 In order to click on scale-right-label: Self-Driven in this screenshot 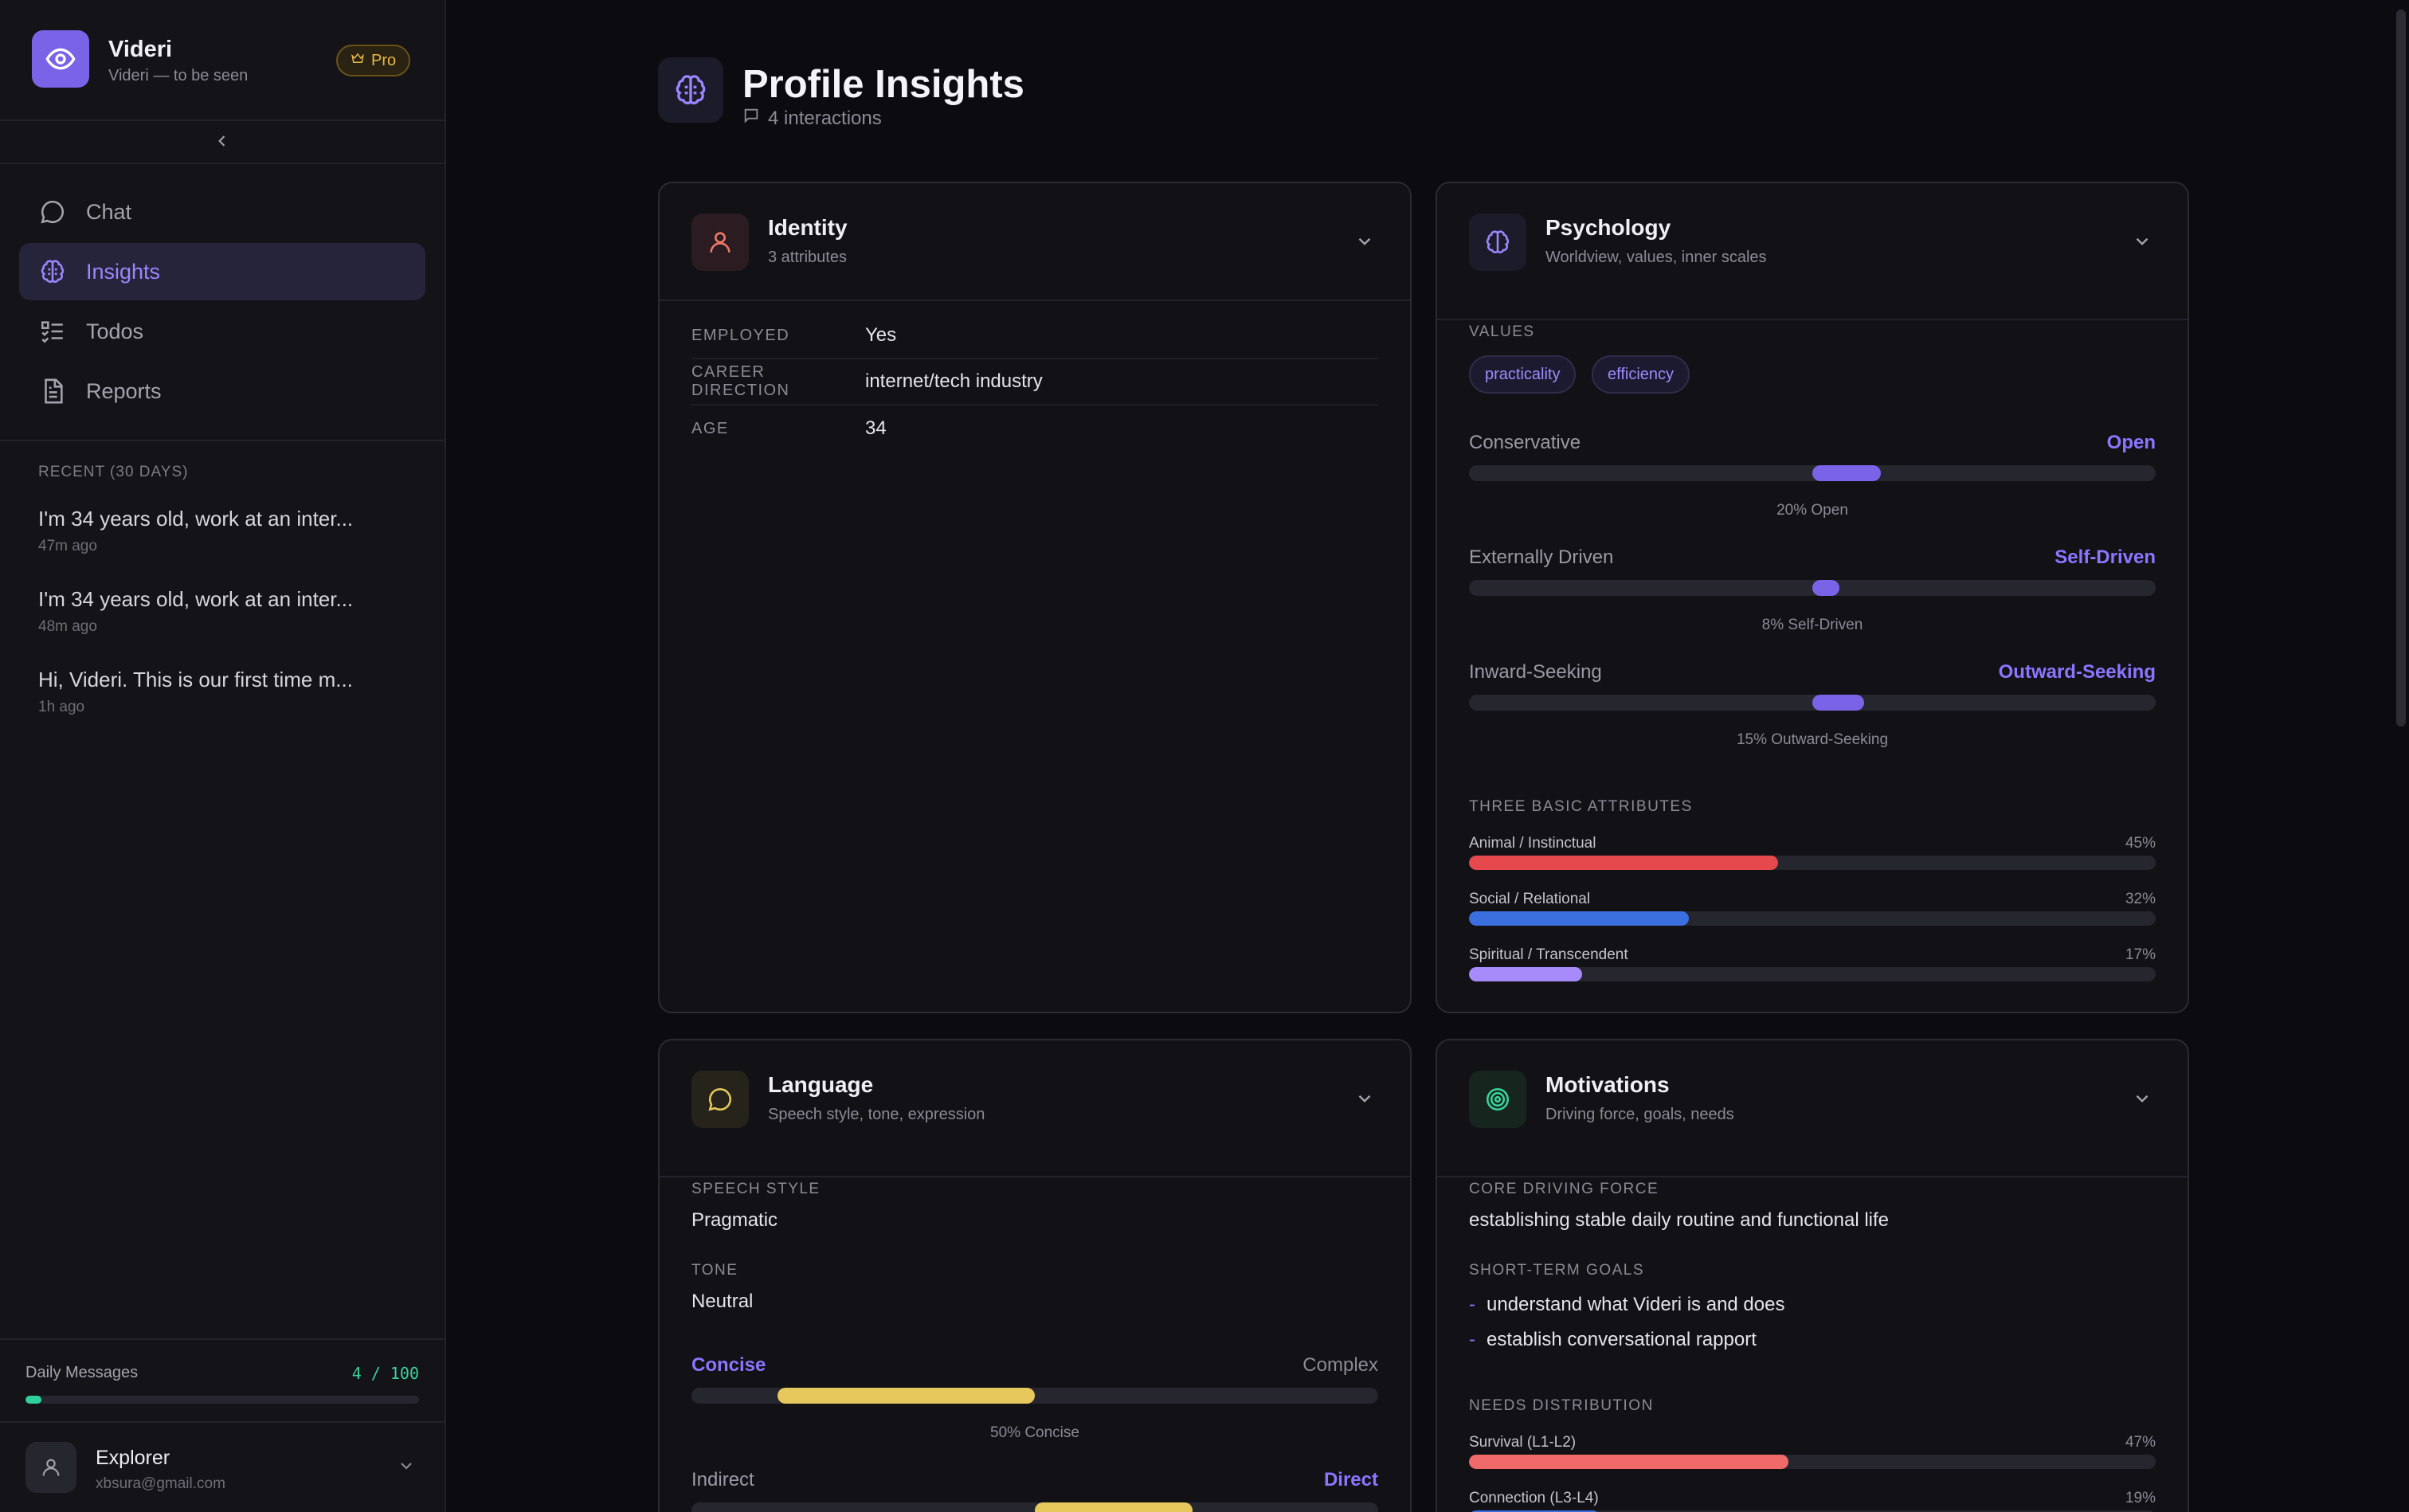, I will do `click(2105, 557)`.